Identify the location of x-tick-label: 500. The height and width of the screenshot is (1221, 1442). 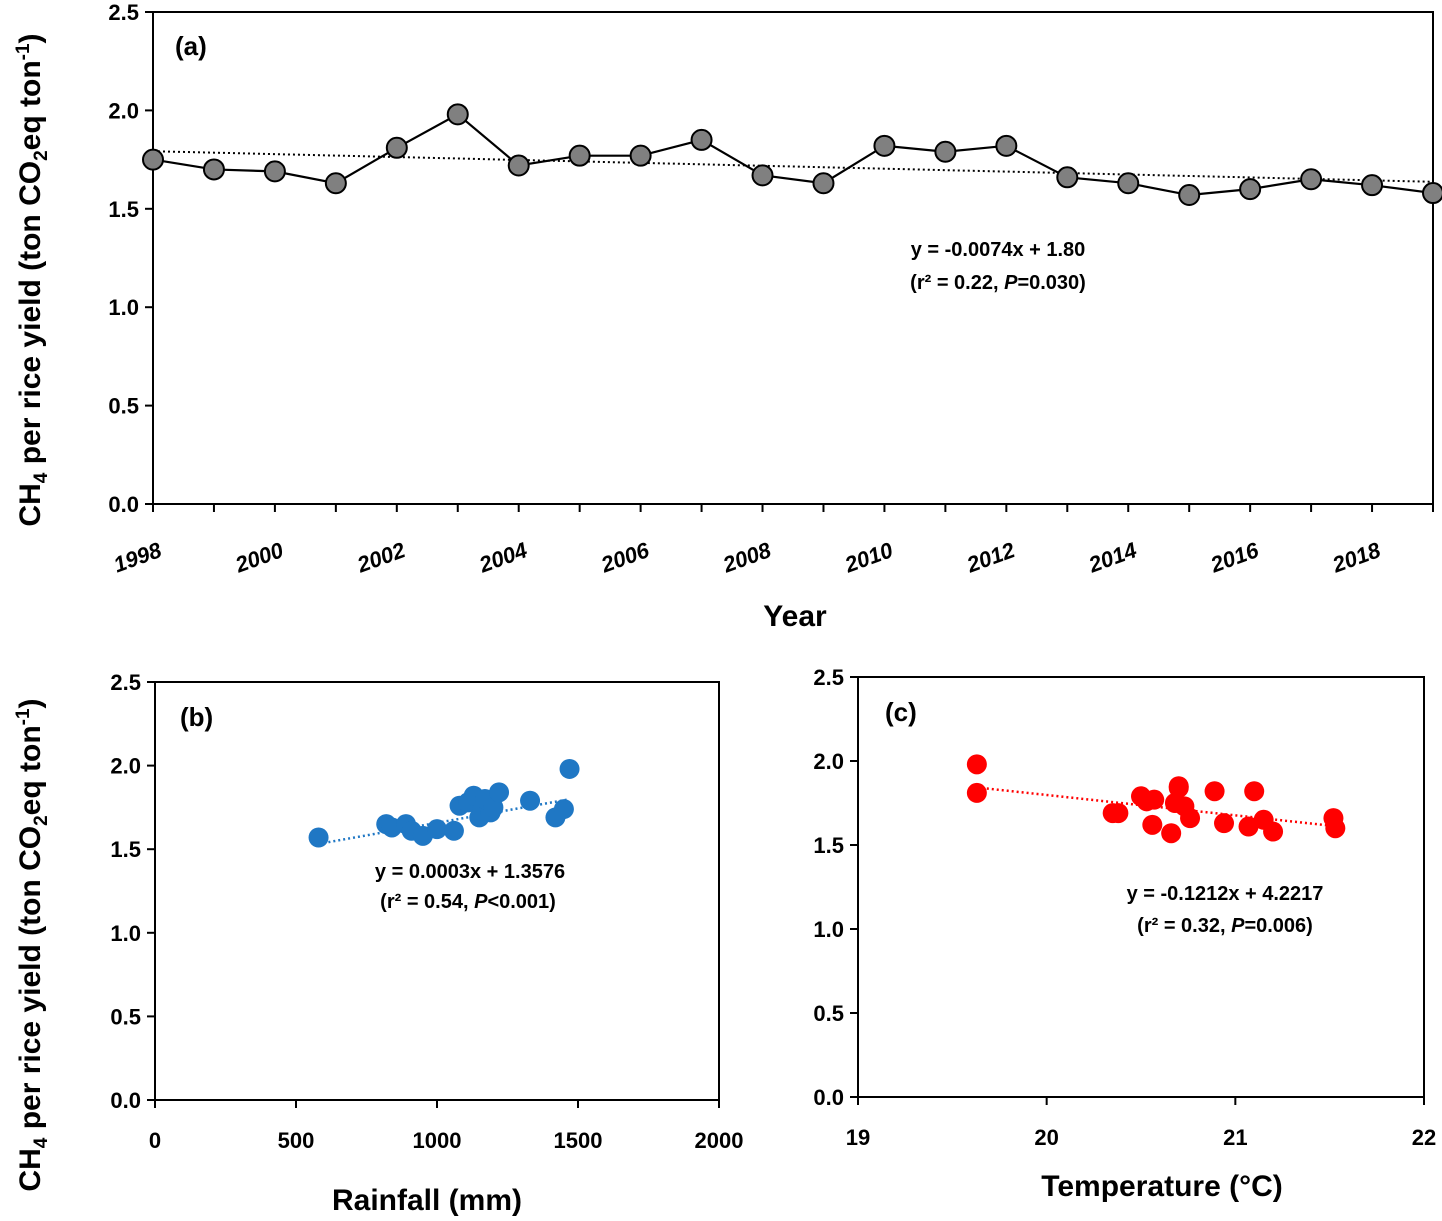
(296, 1140).